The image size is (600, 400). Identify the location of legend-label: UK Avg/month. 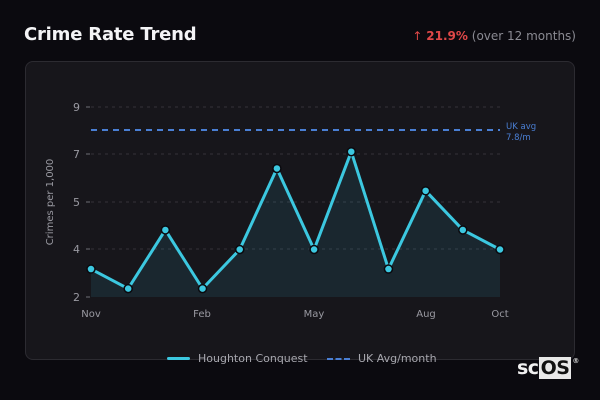
(397, 358).